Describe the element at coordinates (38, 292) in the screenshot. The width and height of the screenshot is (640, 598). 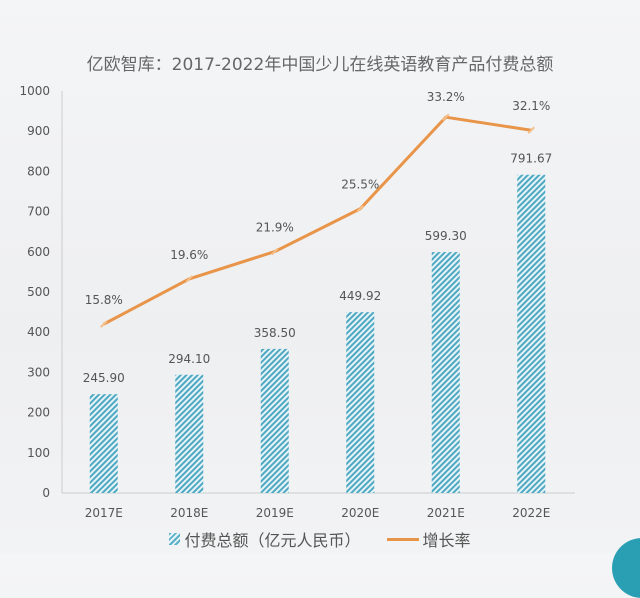
I see `y-tick-label: 500` at that location.